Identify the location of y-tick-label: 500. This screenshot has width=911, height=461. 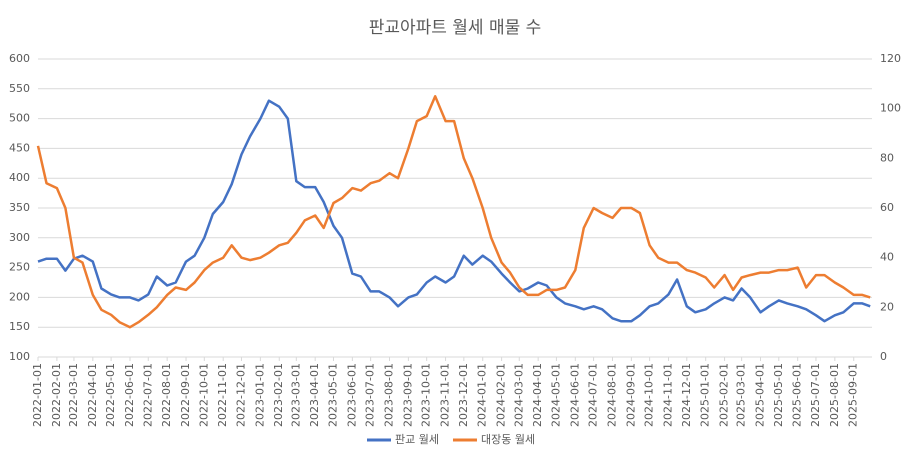
(19, 118).